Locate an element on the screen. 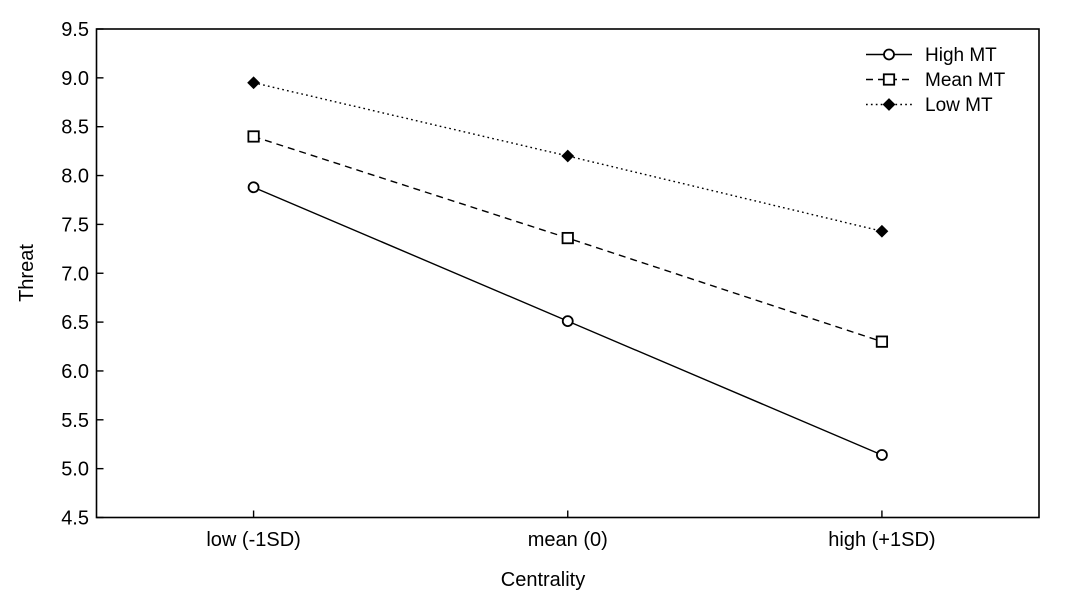 This screenshot has height=602, width=1069. legend: High MT Mean MT Low MT is located at coordinates (936, 80).